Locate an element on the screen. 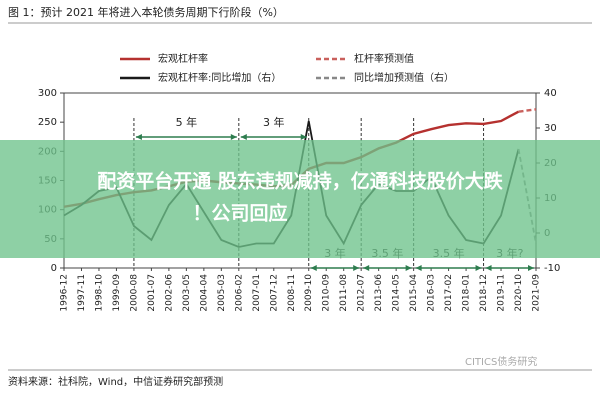  y-tick-label: 300 is located at coordinates (47, 93).